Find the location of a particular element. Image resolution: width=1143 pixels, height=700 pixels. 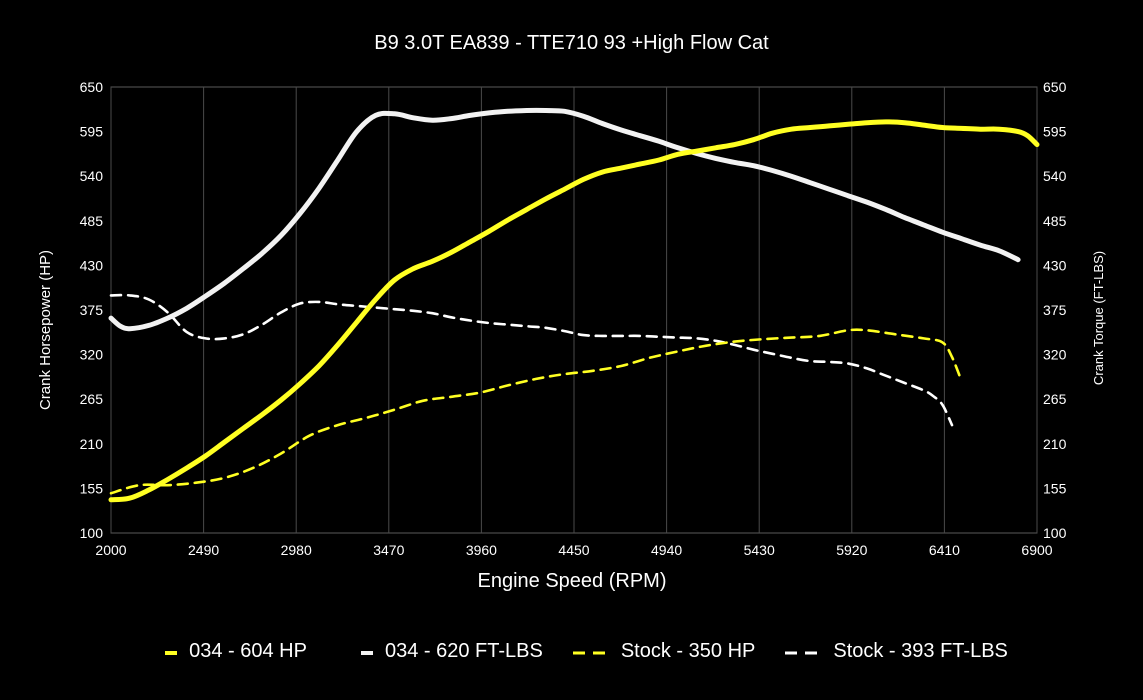

legend-label: Stock - 350 HP is located at coordinates (688, 651).